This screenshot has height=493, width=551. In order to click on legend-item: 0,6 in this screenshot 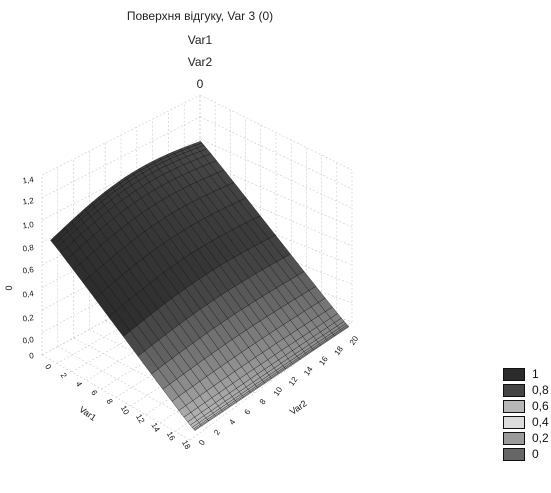, I will do `click(527, 406)`.